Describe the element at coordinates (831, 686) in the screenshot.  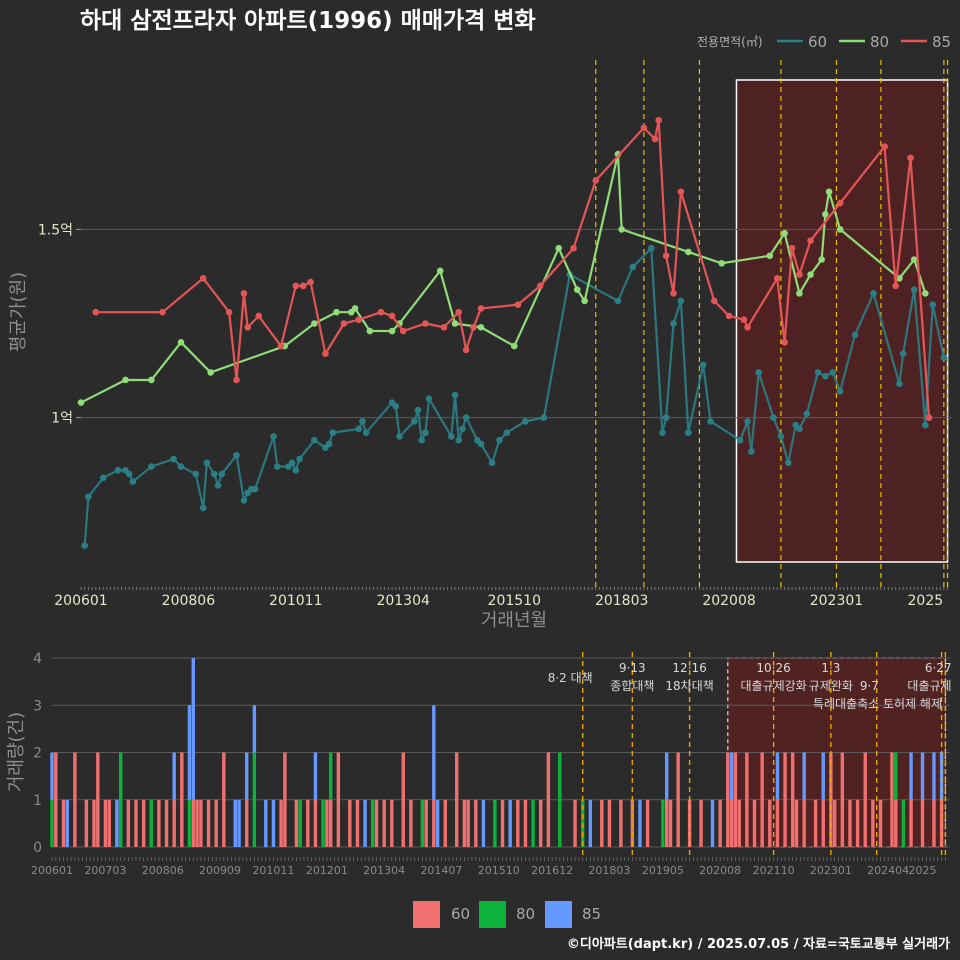
I see `event-label: 규제완화` at that location.